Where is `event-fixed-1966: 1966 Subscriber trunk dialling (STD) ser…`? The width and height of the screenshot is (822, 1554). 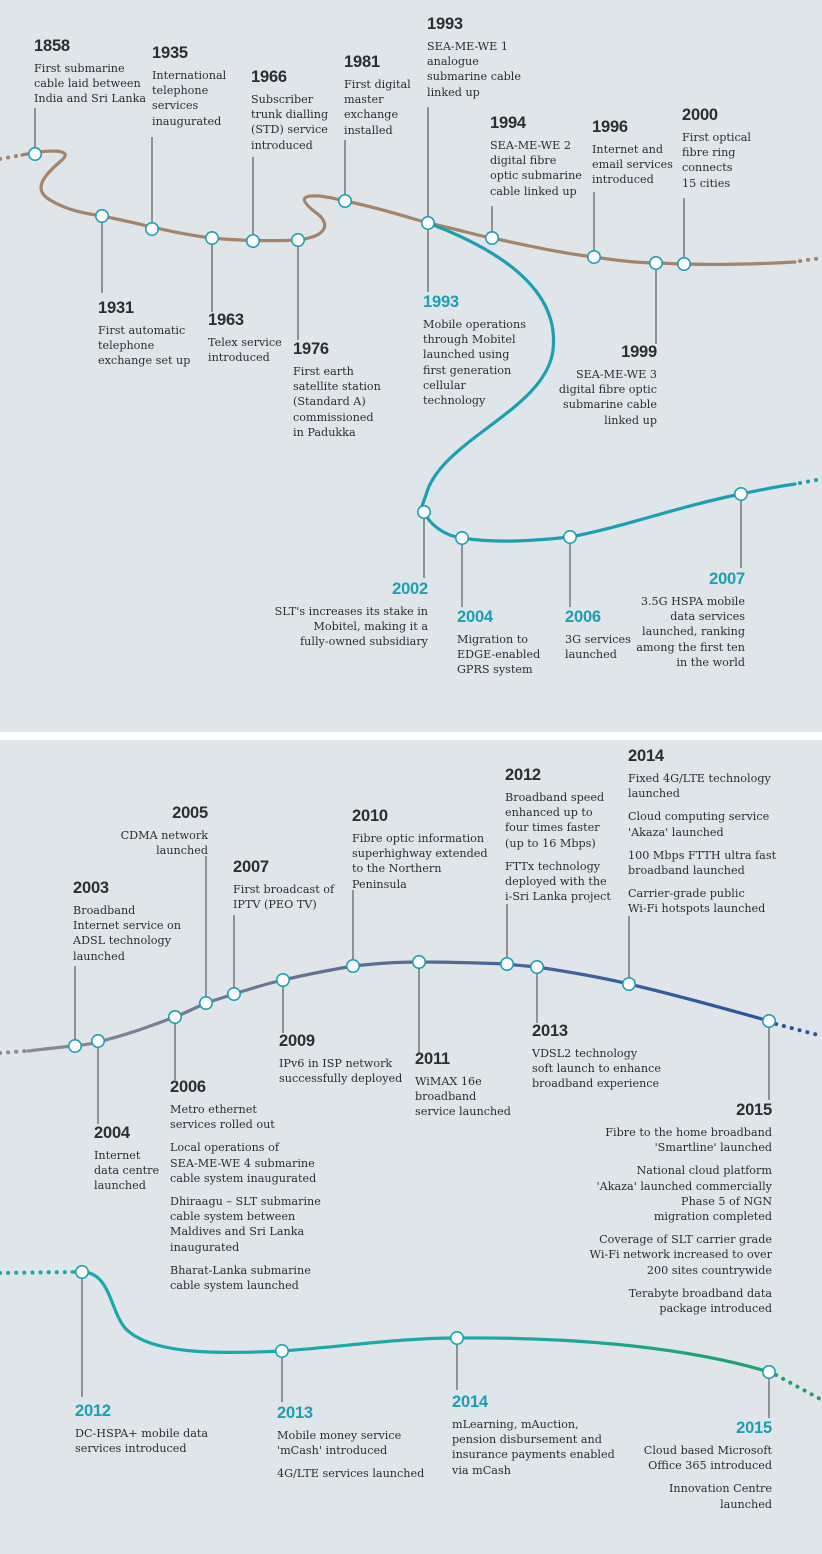 event-fixed-1966: 1966 Subscriber trunk dialling (STD) ser… is located at coordinates (289, 110).